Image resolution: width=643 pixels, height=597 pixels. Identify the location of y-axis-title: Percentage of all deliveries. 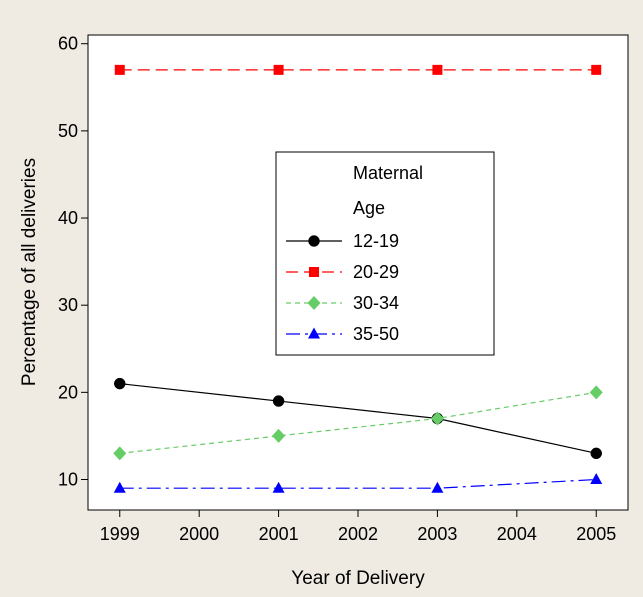
(29, 272).